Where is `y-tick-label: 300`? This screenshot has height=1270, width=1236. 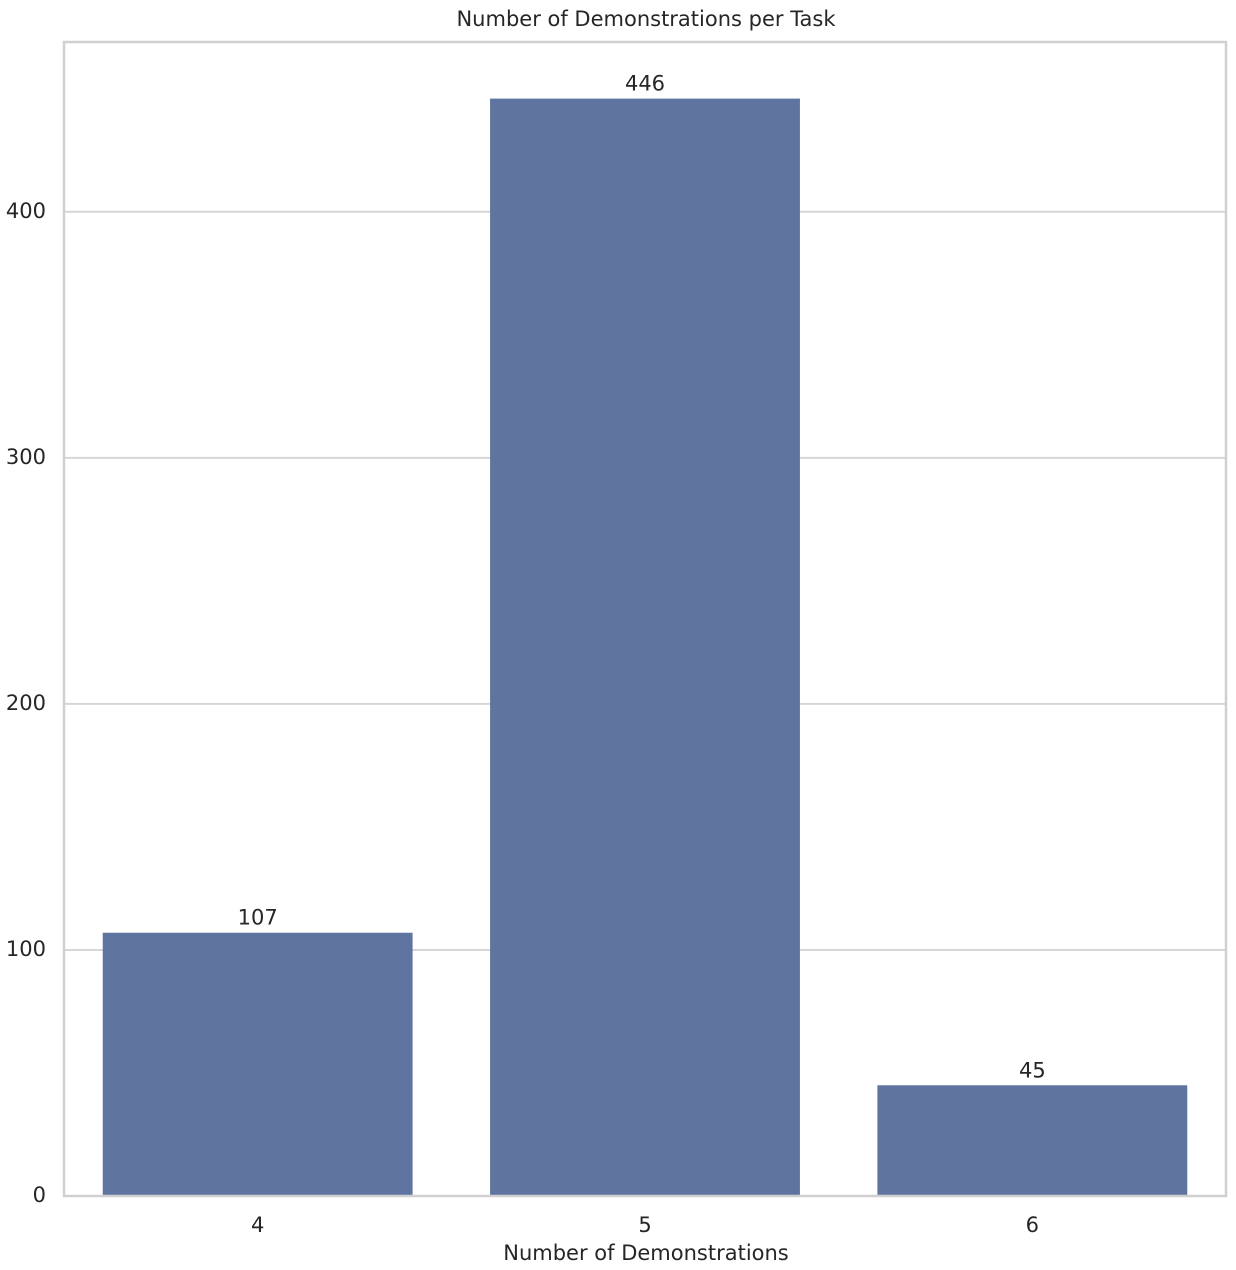 y-tick-label: 300 is located at coordinates (26, 457).